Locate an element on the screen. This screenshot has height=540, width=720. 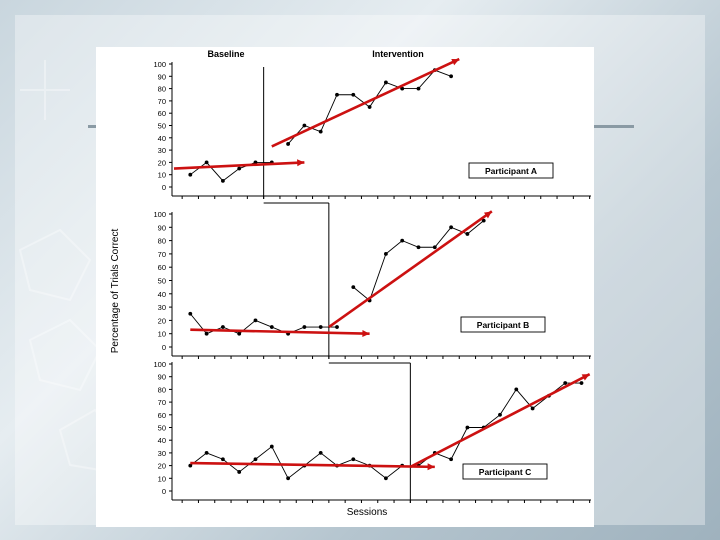
x-axis-label: Sessions is located at coordinates (367, 512).